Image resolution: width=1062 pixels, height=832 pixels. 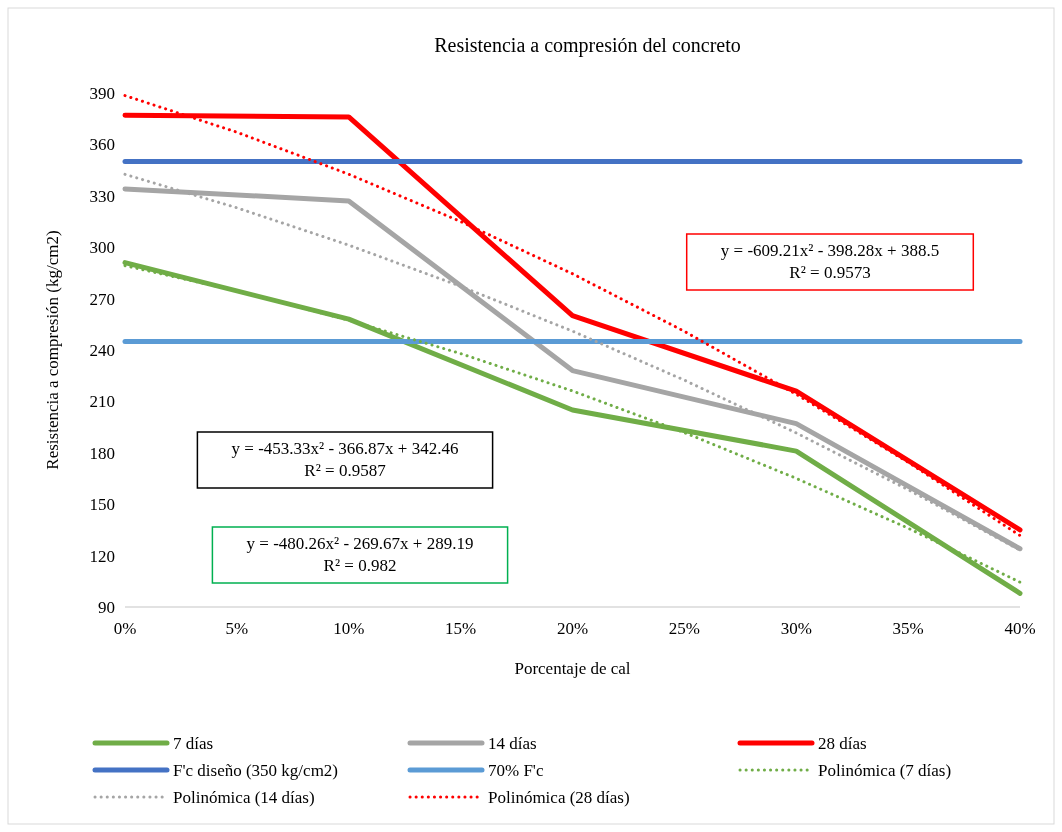 What do you see at coordinates (572, 668) in the screenshot?
I see `x-axis-title: Porcentaje de cal` at bounding box center [572, 668].